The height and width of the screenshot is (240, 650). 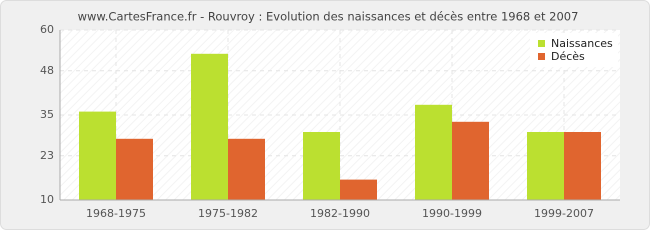 I want to click on y-tick-label: 23, so click(x=47, y=155).